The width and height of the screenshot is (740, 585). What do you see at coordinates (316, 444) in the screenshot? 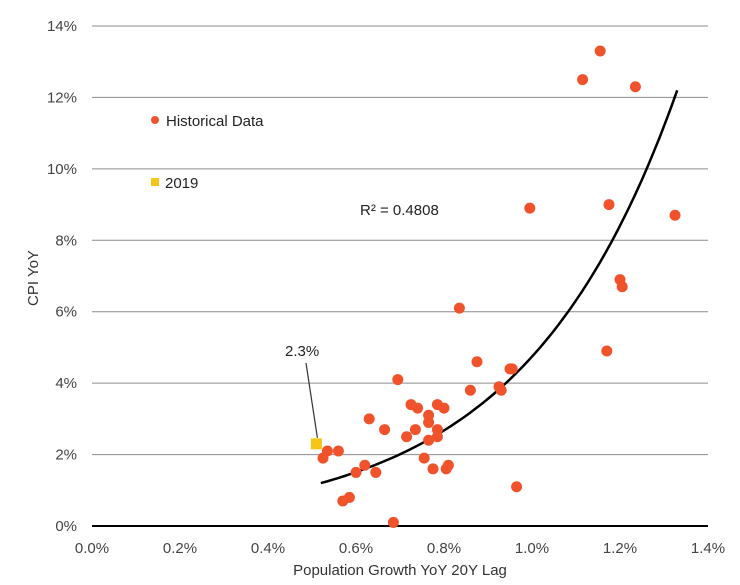
I see `point-2019` at bounding box center [316, 444].